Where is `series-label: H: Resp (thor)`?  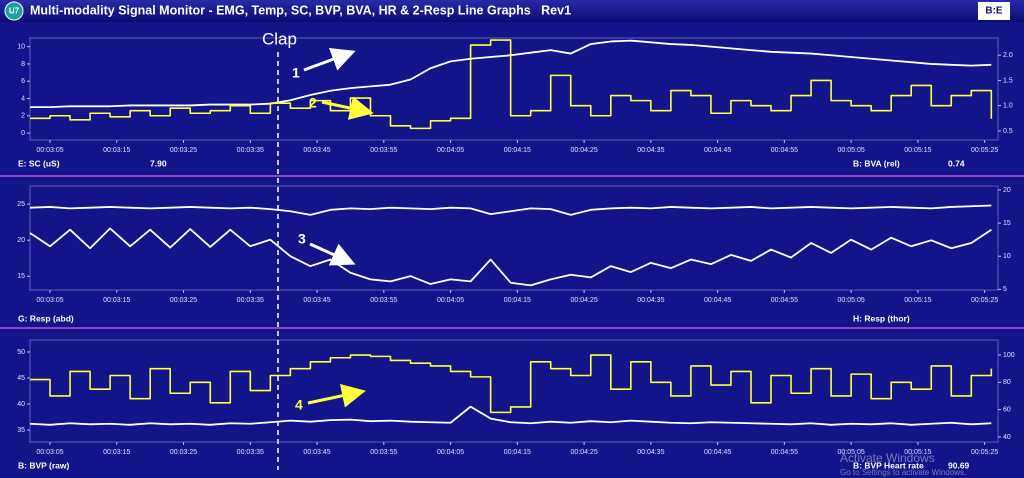 series-label: H: Resp (thor) is located at coordinates (881, 318).